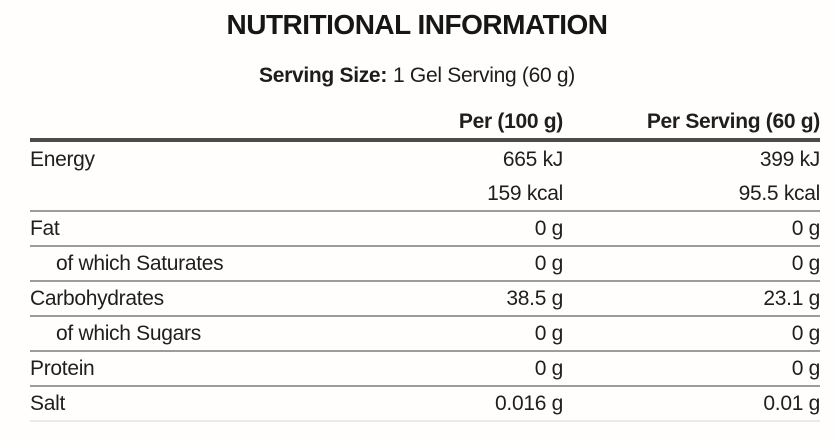 This screenshot has height=440, width=834. Describe the element at coordinates (789, 159) in the screenshot. I see `per-serving-value: 399 kJ` at that location.